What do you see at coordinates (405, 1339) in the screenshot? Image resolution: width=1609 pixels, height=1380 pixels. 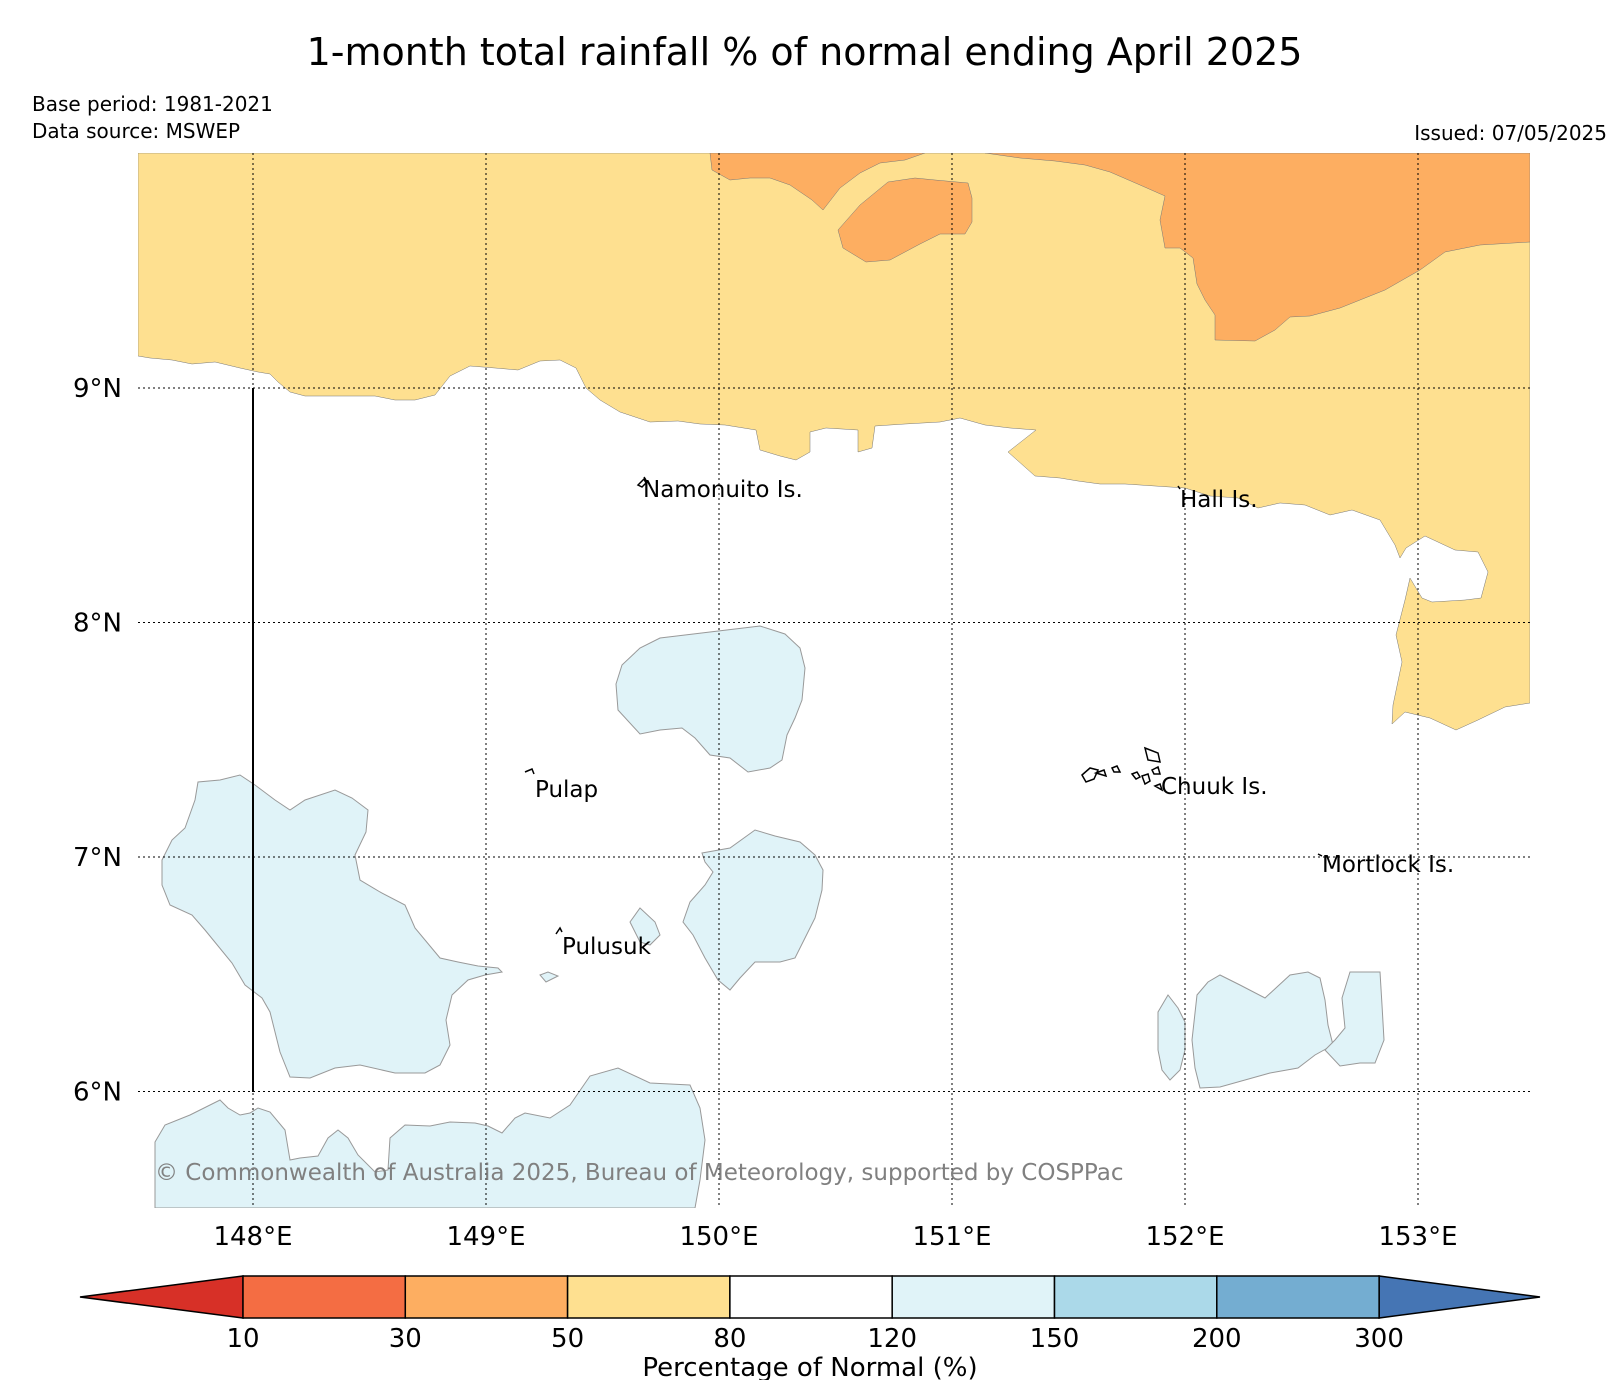 I see `colorbar-tick-label: 30` at bounding box center [405, 1339].